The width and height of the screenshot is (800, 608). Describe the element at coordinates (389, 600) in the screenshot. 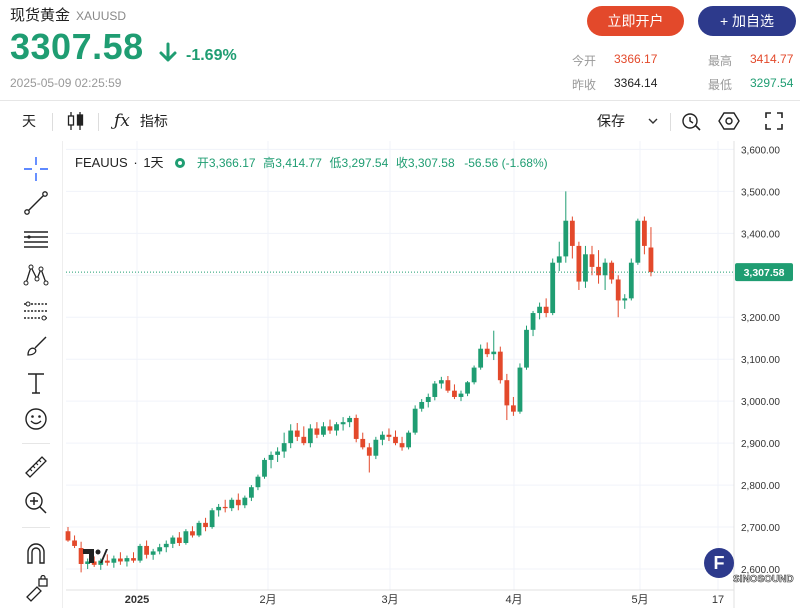

I see `time-tick-label: 3月` at that location.